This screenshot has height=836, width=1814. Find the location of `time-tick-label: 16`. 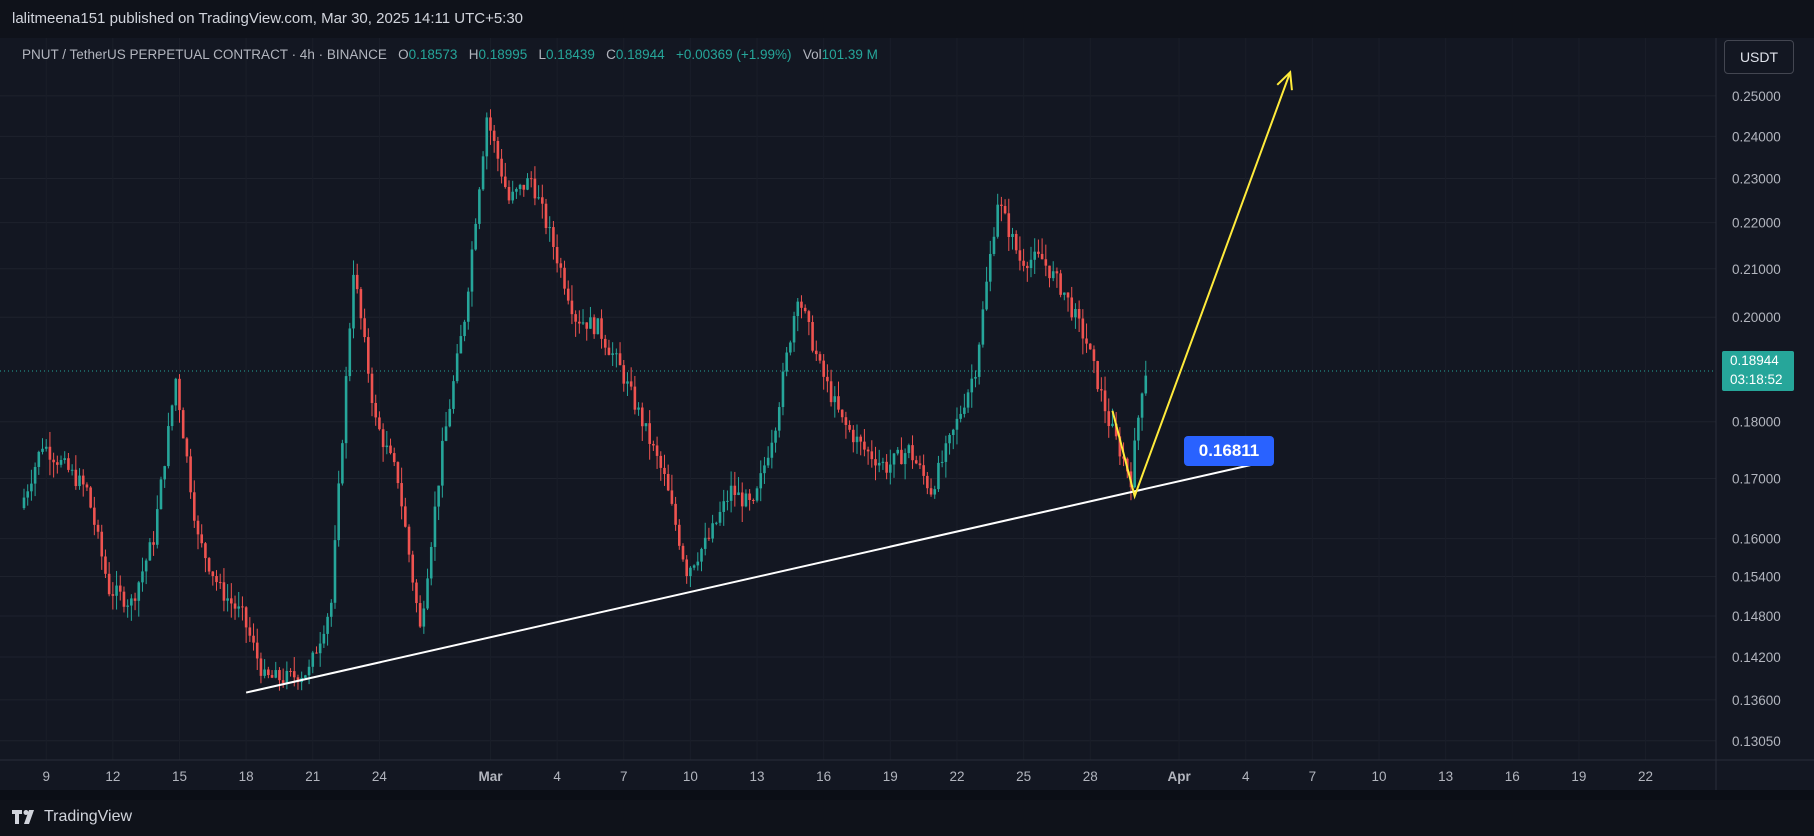

time-tick-label: 16 is located at coordinates (823, 776).